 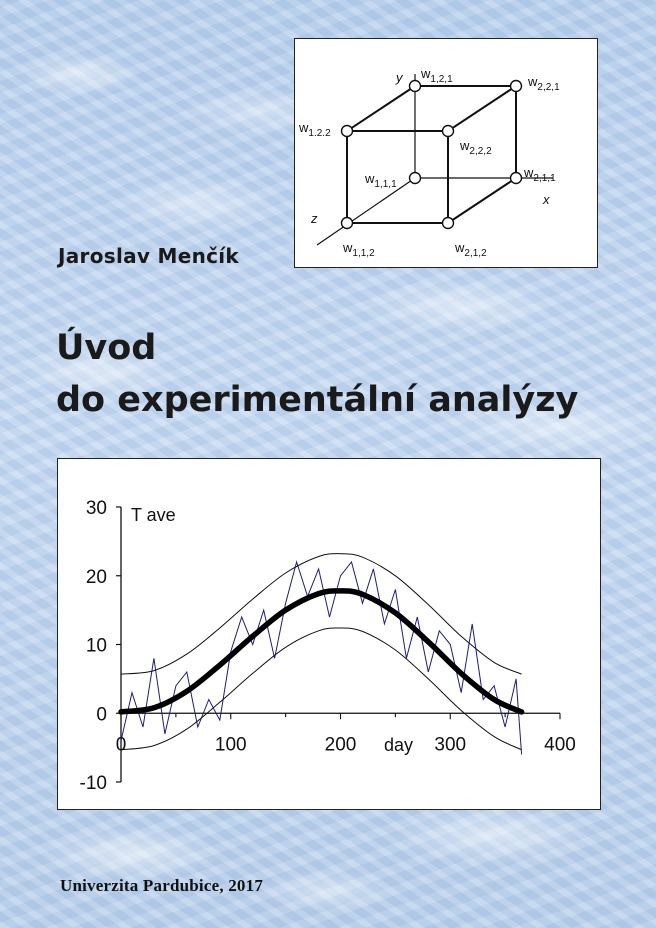 I want to click on axis-label-x: x, so click(x=546, y=199).